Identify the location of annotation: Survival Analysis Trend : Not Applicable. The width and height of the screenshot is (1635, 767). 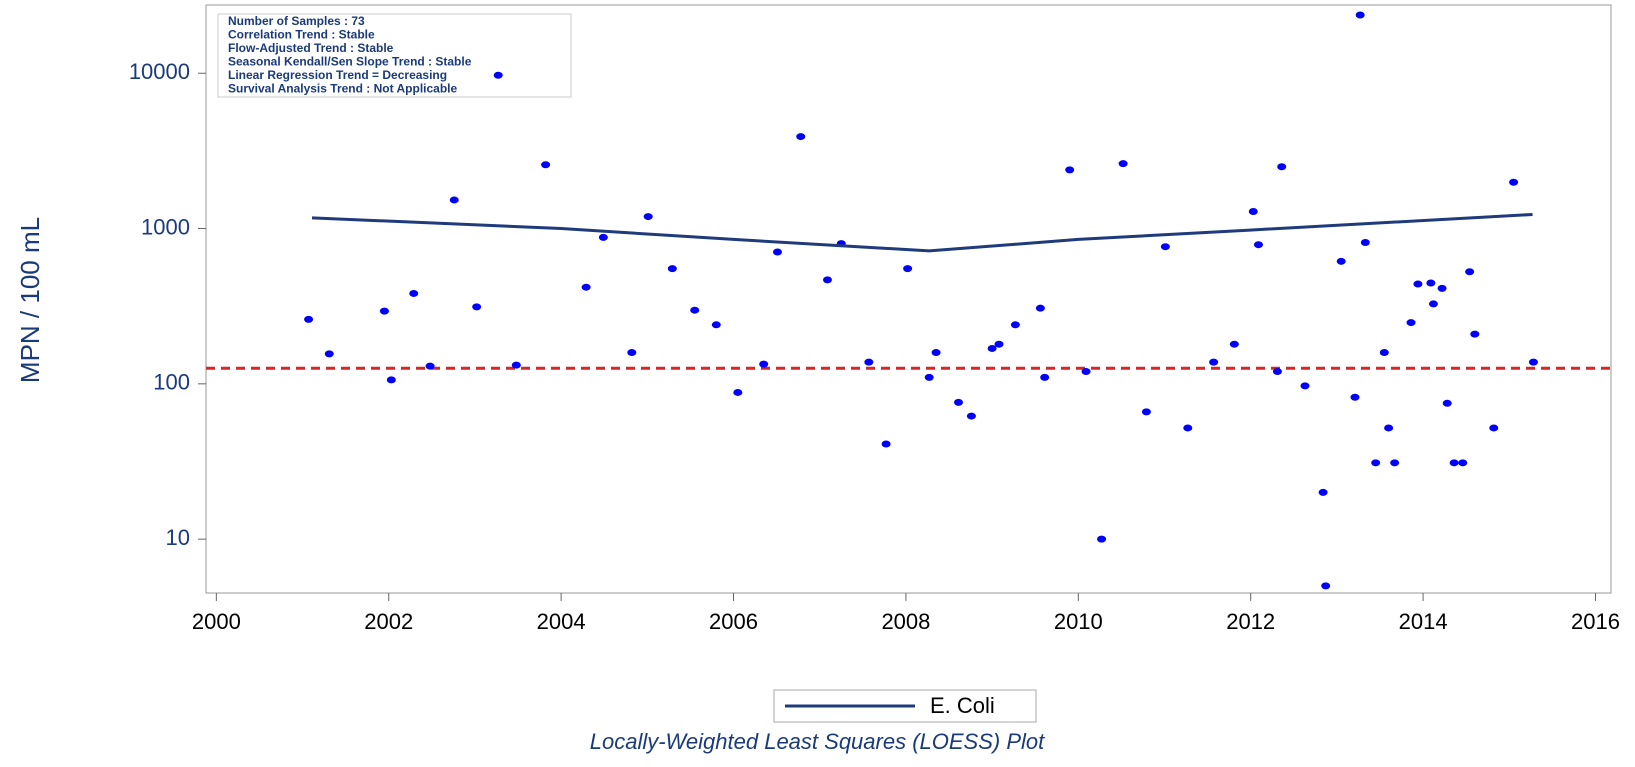
(342, 89).